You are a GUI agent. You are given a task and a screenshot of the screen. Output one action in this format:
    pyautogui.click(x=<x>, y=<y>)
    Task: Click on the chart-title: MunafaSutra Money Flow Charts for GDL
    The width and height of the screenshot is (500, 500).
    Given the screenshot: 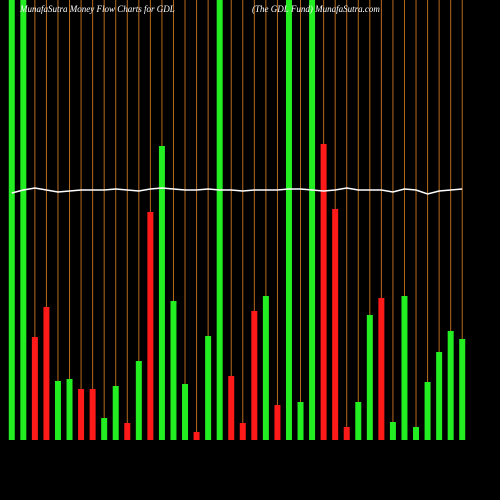 What is the action you would take?
    pyautogui.click(x=97, y=9)
    